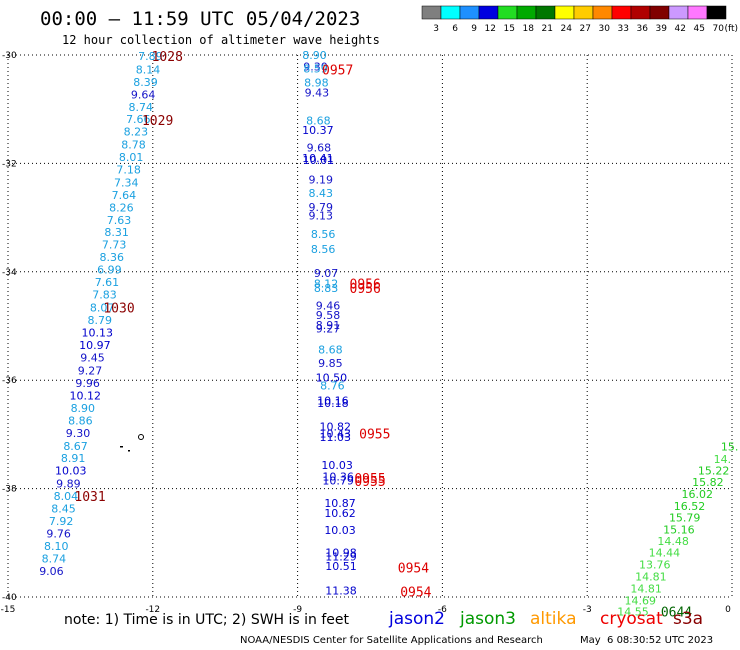 The image size is (740, 650). What do you see at coordinates (315, 66) in the screenshot?
I see `swh-value-label: 9.30` at bounding box center [315, 66].